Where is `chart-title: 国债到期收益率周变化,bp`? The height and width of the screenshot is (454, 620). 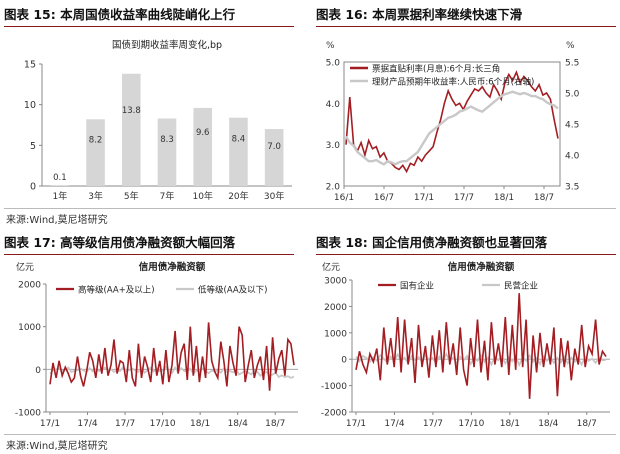
chart-title: 国债到期收益率周变化,bp is located at coordinates (167, 45).